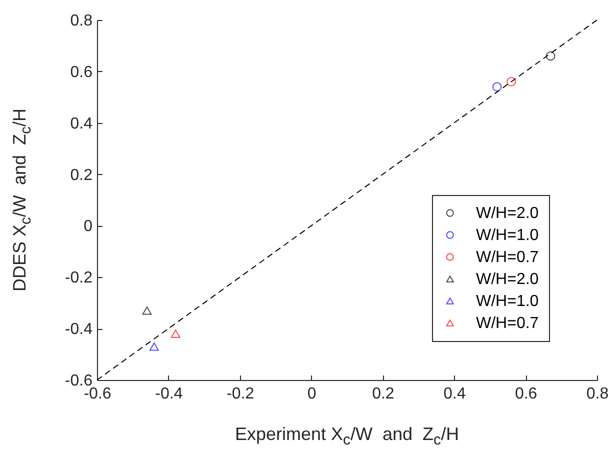 This screenshot has width=611, height=449. I want to click on x-tick-label: 0.8, so click(597, 394).